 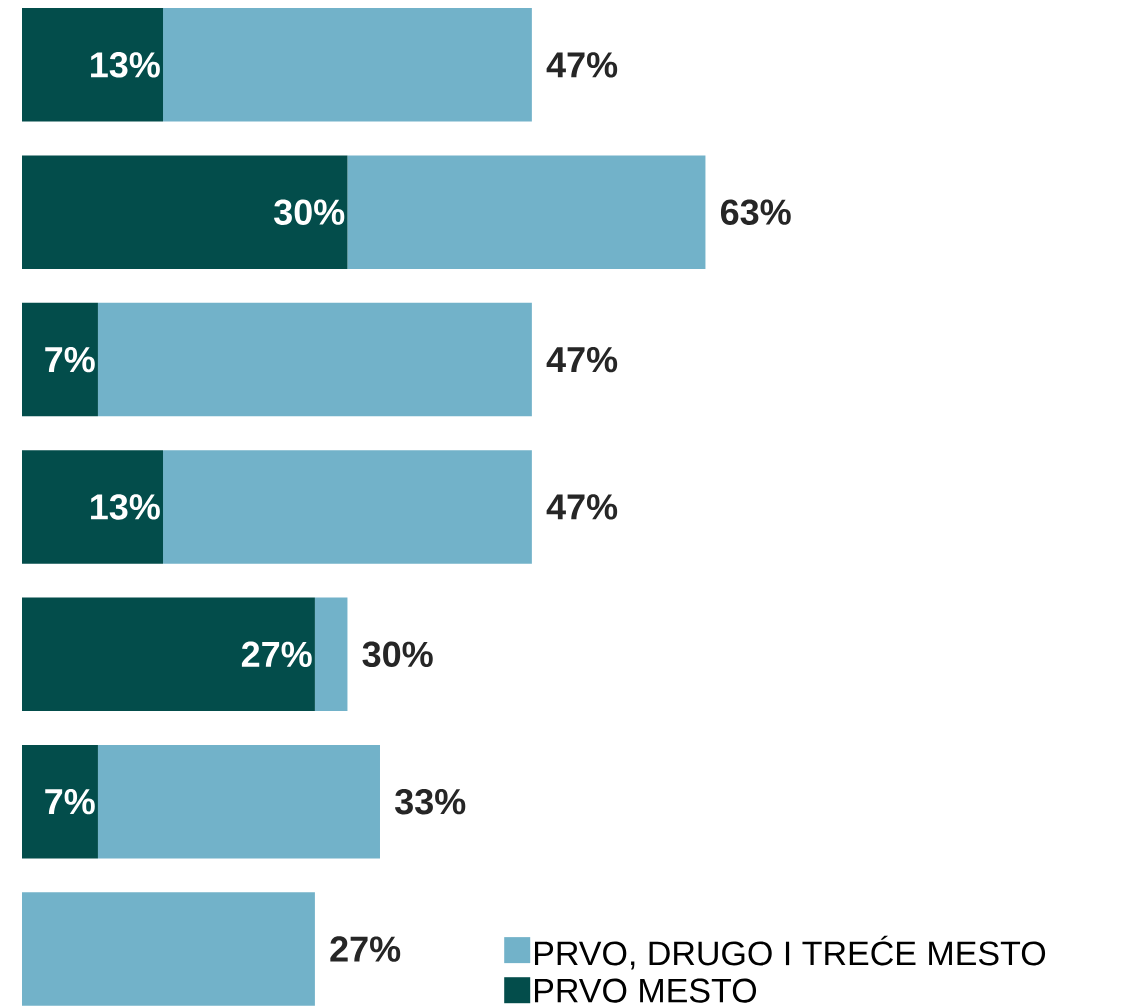 I want to click on total-label: 33%, so click(x=430, y=801).